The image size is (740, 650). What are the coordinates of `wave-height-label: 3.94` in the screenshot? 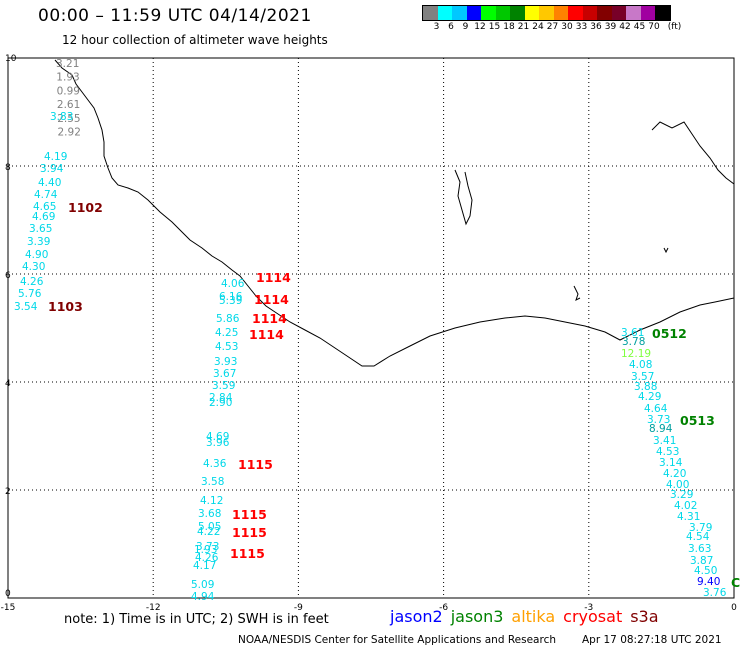 It's located at (52, 169).